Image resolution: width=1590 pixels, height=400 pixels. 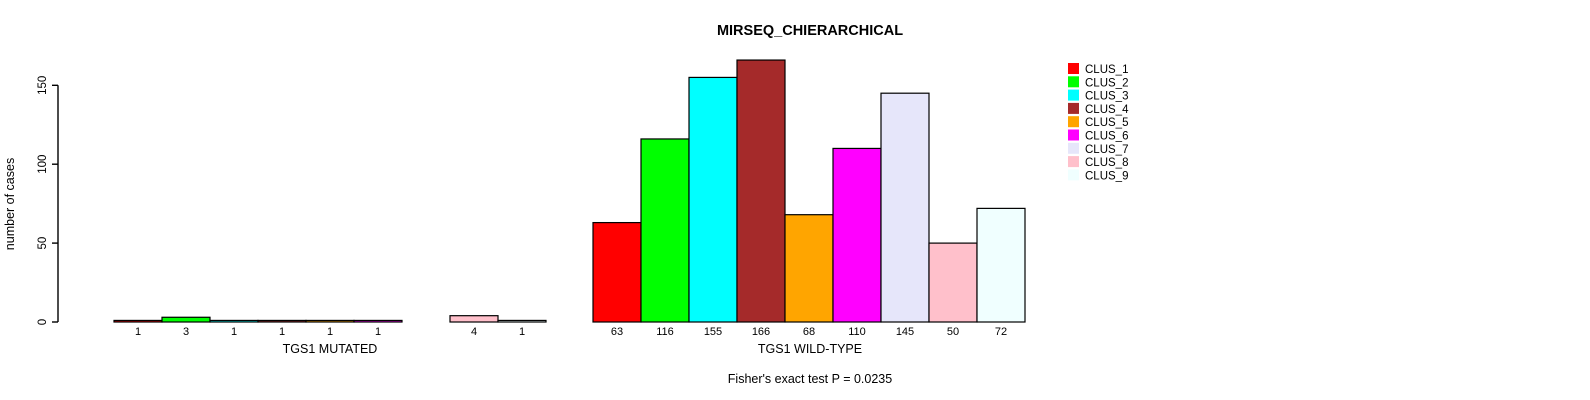 What do you see at coordinates (1106, 137) in the screenshot?
I see `legend-label: CLUS_6` at bounding box center [1106, 137].